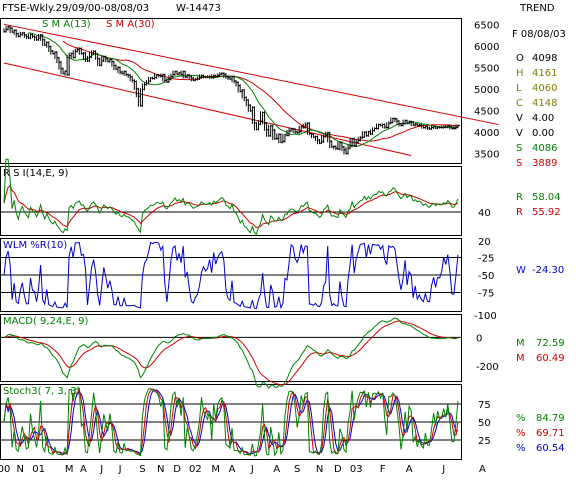  I want to click on date-label: F 08/08/03, so click(539, 34).